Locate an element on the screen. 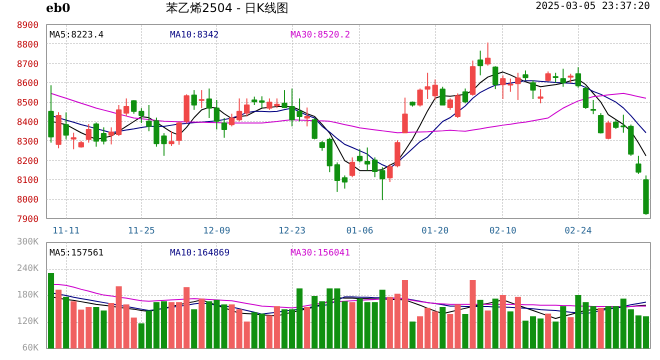 This screenshot has height=360, width=660. text: MA10:164869 is located at coordinates (200, 253).